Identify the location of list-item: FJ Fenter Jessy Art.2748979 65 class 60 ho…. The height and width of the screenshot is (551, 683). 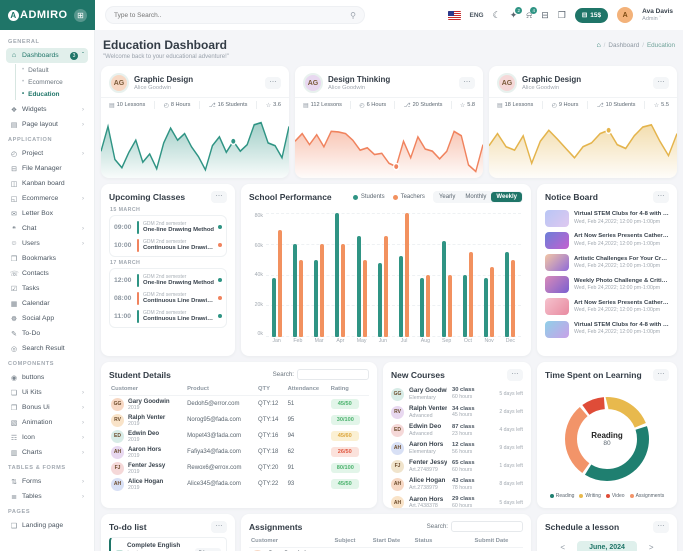
(457, 466).